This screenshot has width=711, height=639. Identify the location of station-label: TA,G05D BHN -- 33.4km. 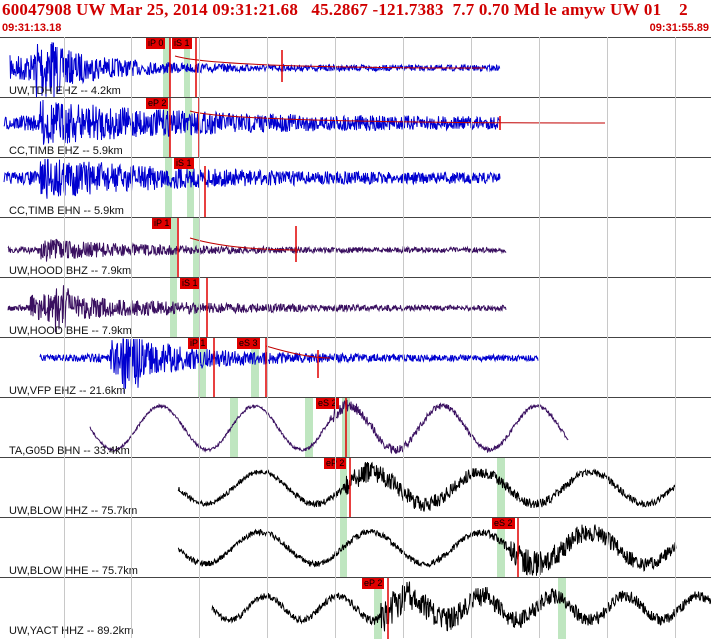
(69, 451).